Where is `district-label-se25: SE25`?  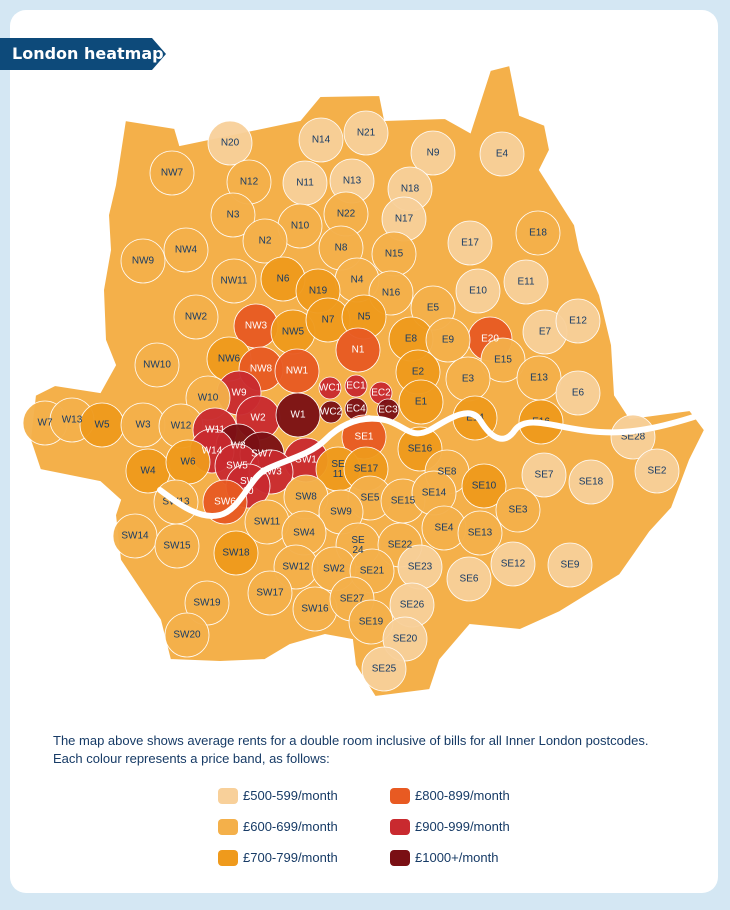 district-label-se25: SE25 is located at coordinates (384, 669).